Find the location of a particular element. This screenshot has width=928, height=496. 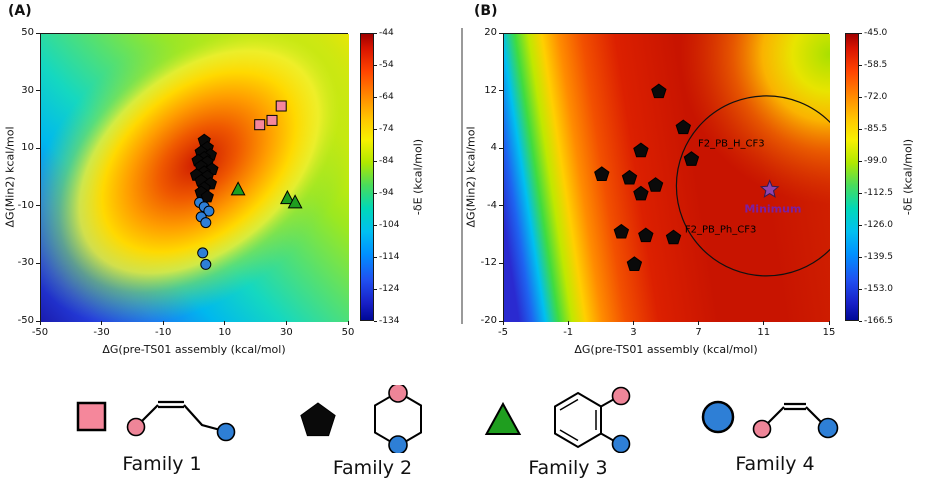

panel-b-label: (B) is located at coordinates (486, 11).